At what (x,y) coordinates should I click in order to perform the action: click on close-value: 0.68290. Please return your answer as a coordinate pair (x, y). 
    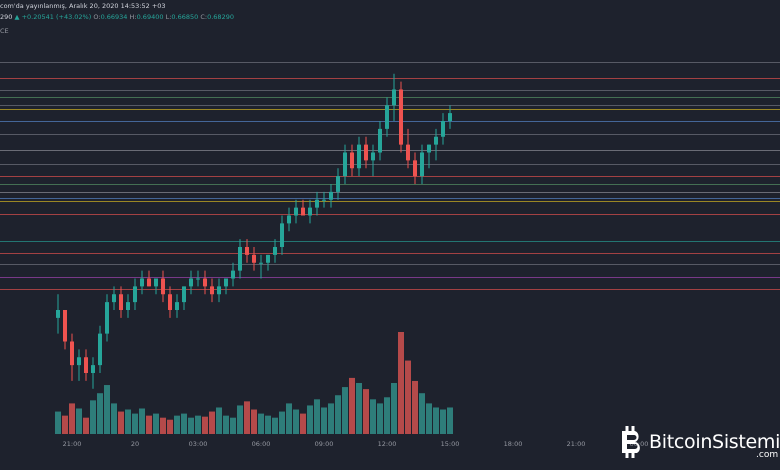
    Looking at the image, I should click on (220, 17).